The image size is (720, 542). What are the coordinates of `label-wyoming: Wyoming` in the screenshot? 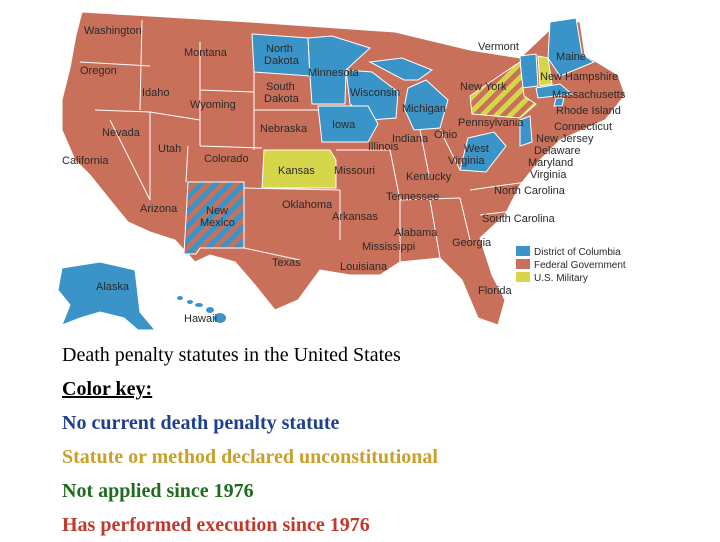 It's located at (213, 105).